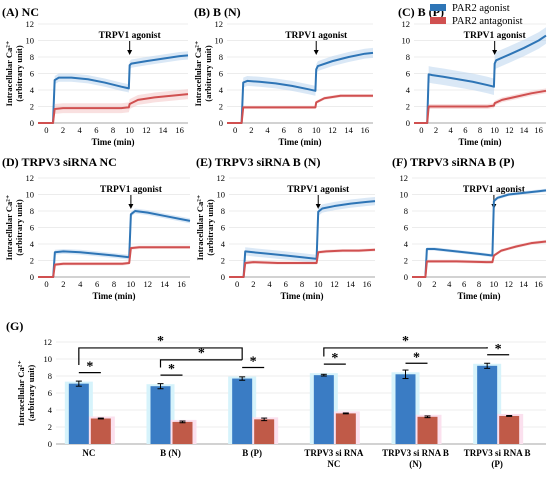 This screenshot has height=478, width=550. What do you see at coordinates (252, 453) in the screenshot?
I see `category-label: B (P)` at bounding box center [252, 453].